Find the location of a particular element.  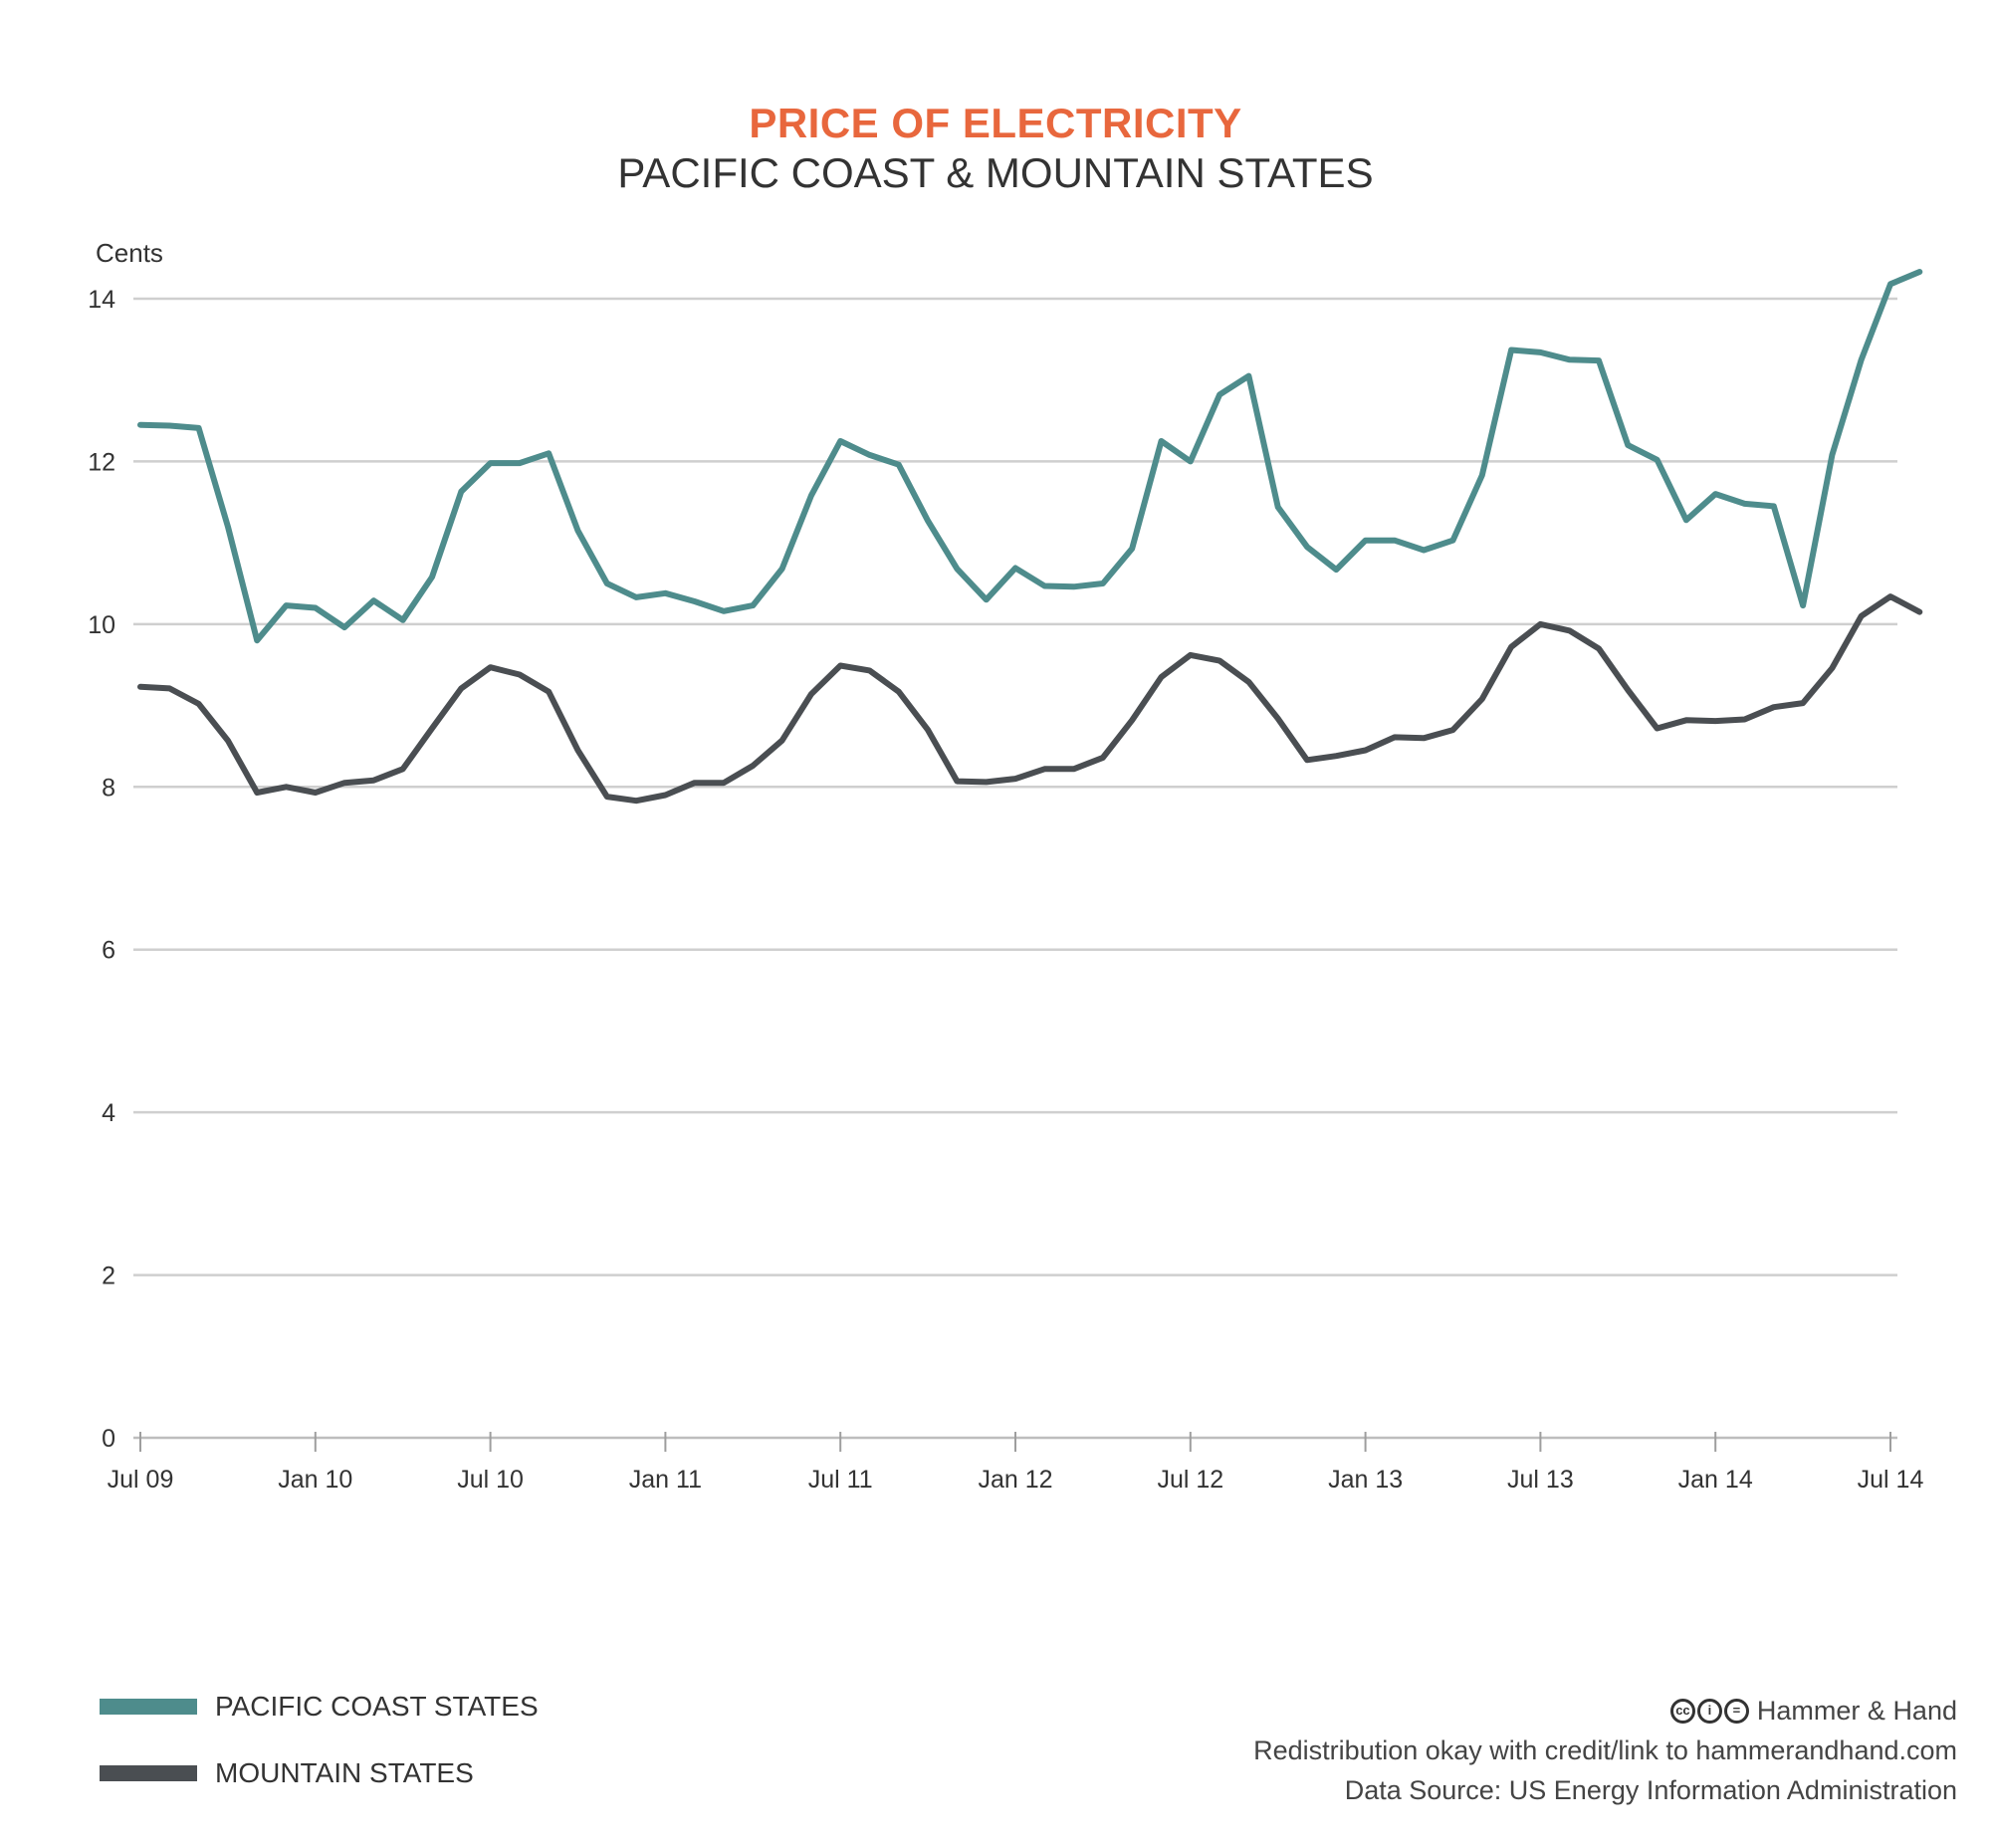

y-tick-label: 2 is located at coordinates (109, 1276).